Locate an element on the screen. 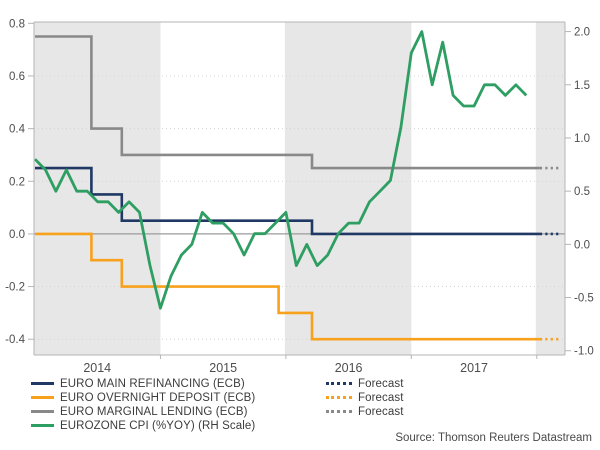 This screenshot has height=450, width=600. forecast-item-marginal-lending: Forecast is located at coordinates (365, 411).